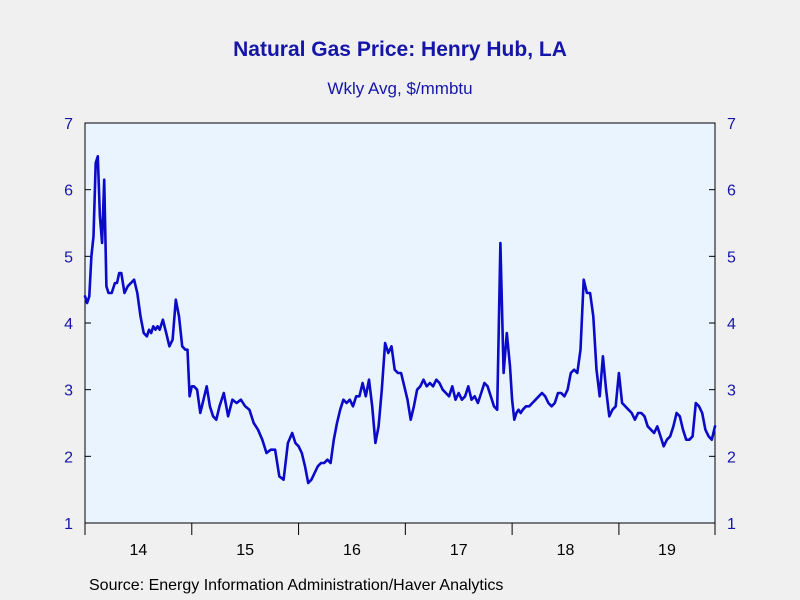 The image size is (800, 600). I want to click on x-tick-label: 19, so click(667, 550).